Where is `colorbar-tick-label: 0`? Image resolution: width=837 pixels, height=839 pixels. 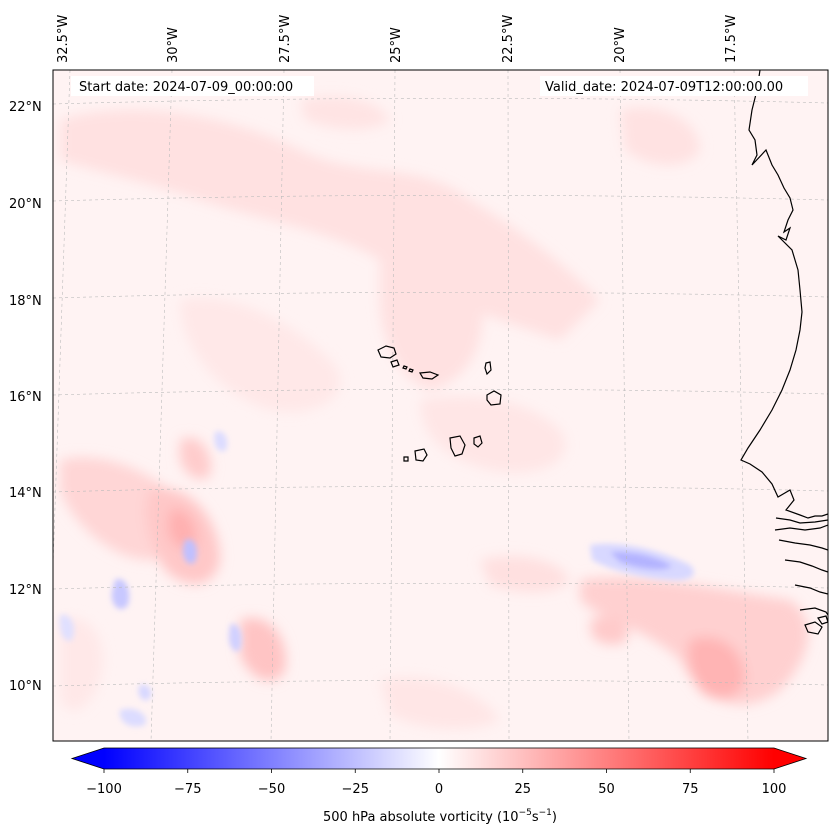 colorbar-tick-label: 0 is located at coordinates (439, 789).